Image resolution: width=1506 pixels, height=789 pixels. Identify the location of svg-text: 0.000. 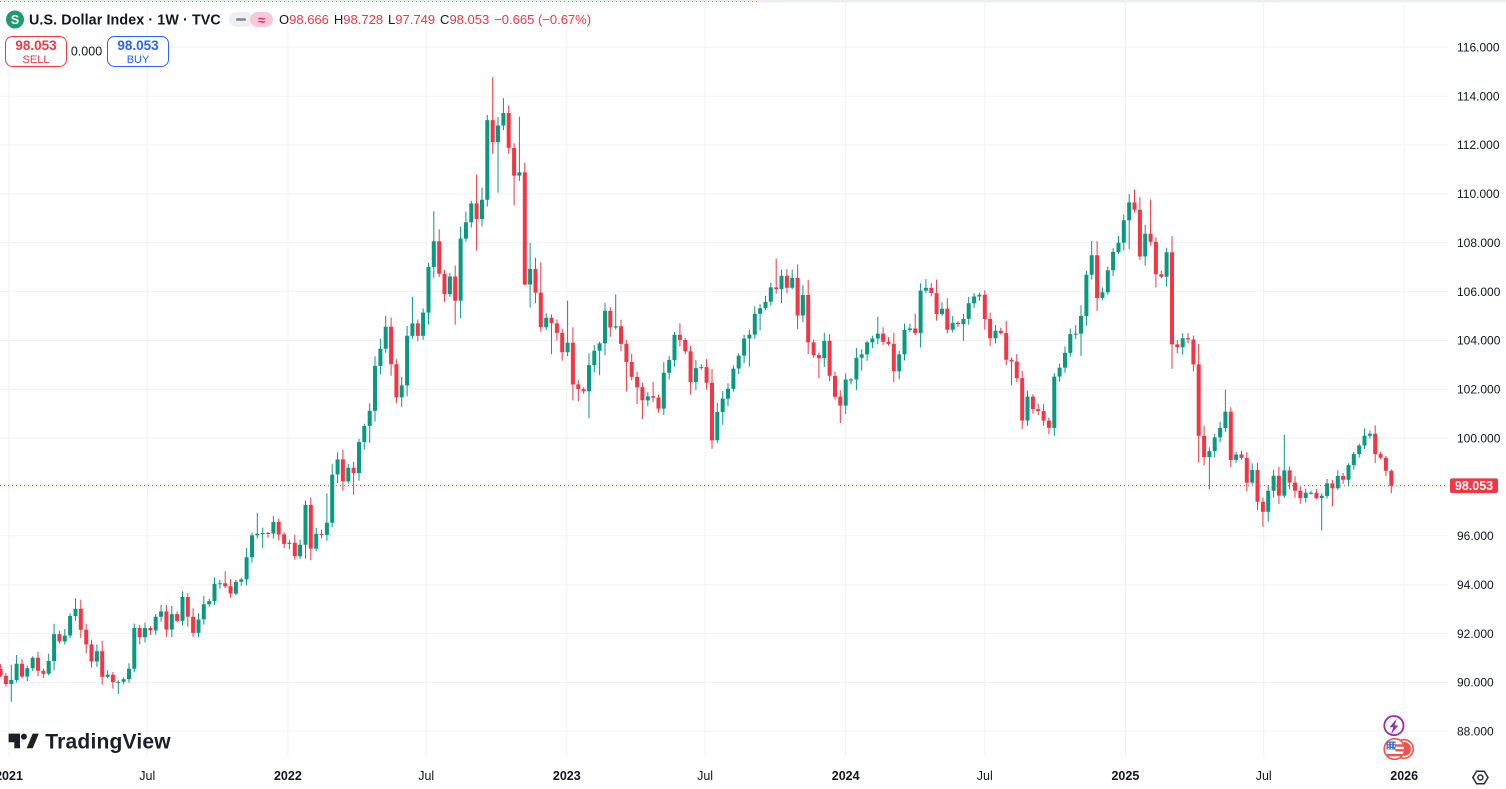
(86, 52).